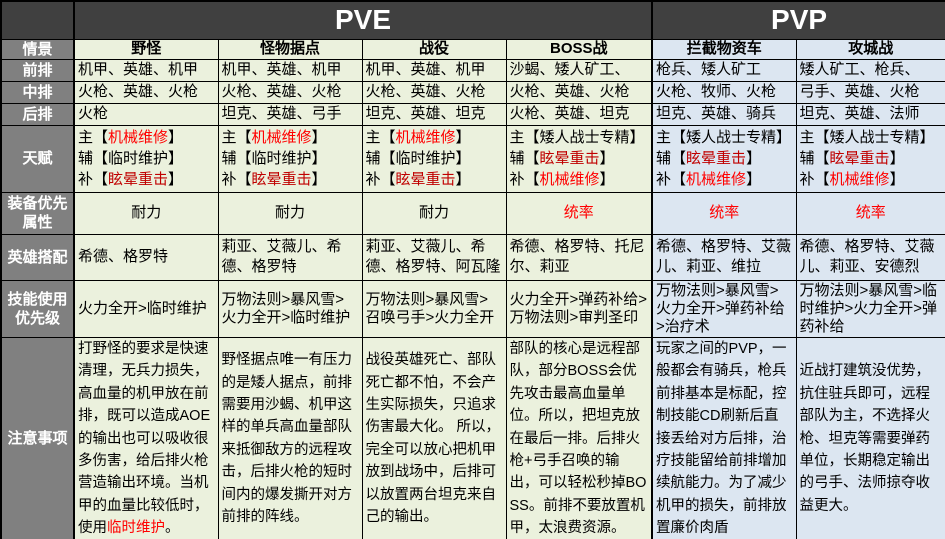  I want to click on cell-scenario-siege-battle: 攻城战, so click(870, 49).